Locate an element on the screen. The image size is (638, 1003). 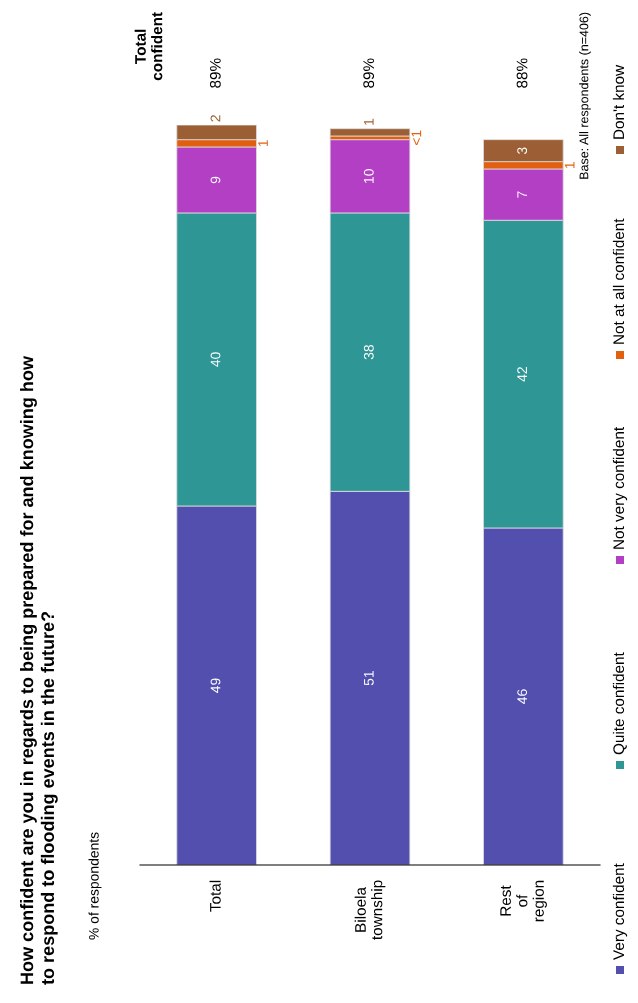
data-label: <1 is located at coordinates (416, 138).